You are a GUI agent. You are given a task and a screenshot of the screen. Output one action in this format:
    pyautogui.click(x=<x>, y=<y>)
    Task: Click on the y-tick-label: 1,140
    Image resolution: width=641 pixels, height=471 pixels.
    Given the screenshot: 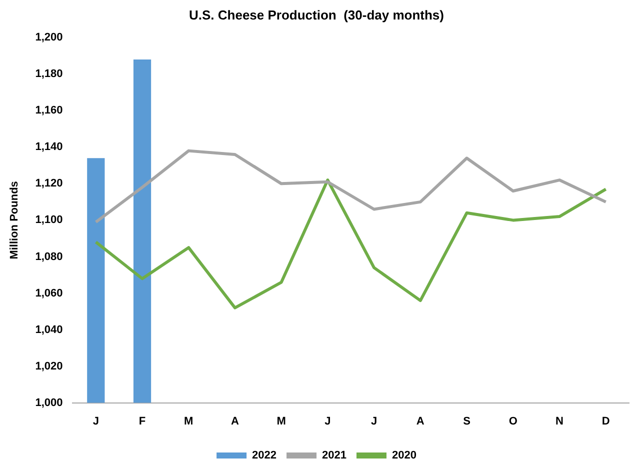 What is the action you would take?
    pyautogui.click(x=49, y=147)
    